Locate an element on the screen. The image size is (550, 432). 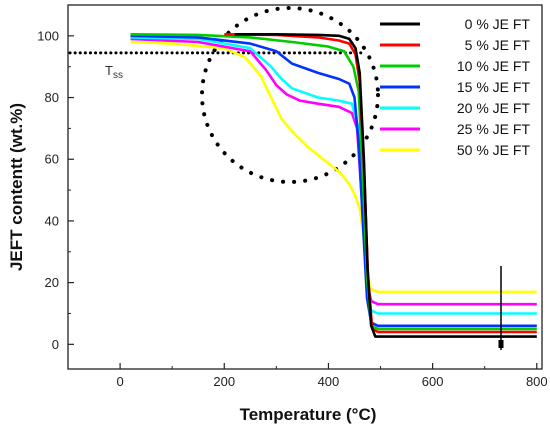
y-axis-title: JEFT contentt (wt.%) is located at coordinates (16, 187).